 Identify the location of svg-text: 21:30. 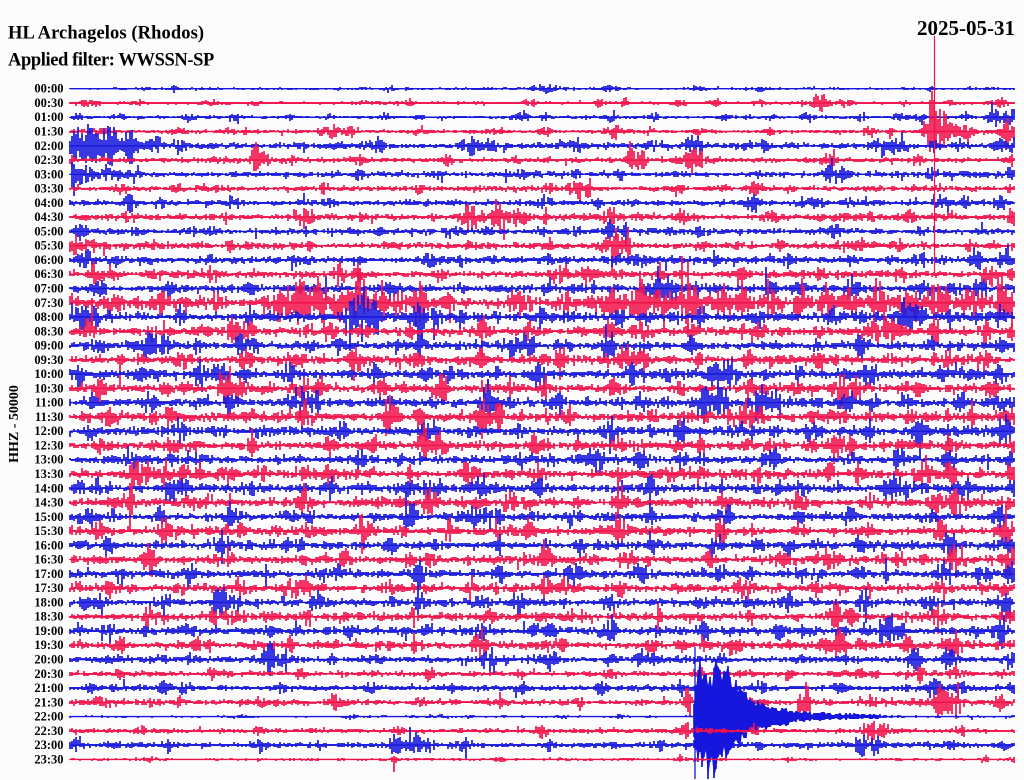
(48, 702).